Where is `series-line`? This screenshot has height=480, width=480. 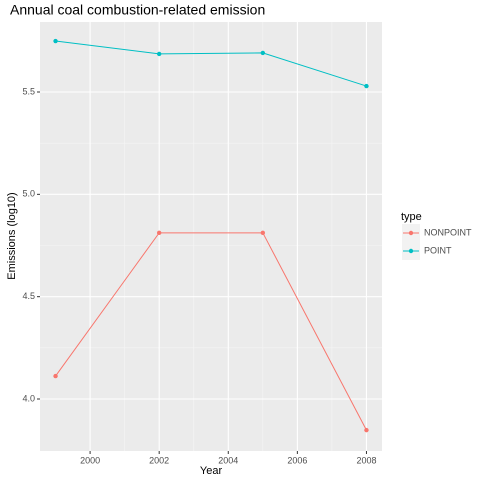
series-line is located at coordinates (211, 63).